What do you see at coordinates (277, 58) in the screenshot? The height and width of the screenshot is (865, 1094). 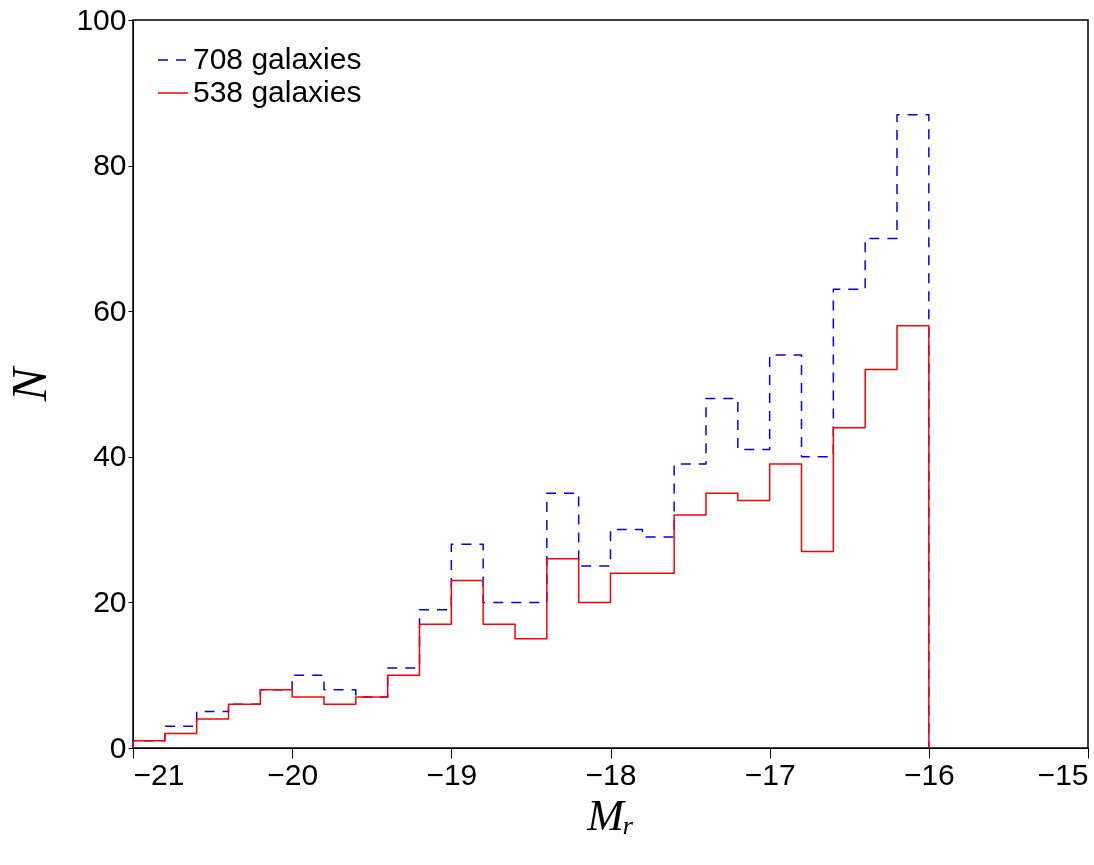 I see `legend-label: 708 galaxies` at bounding box center [277, 58].